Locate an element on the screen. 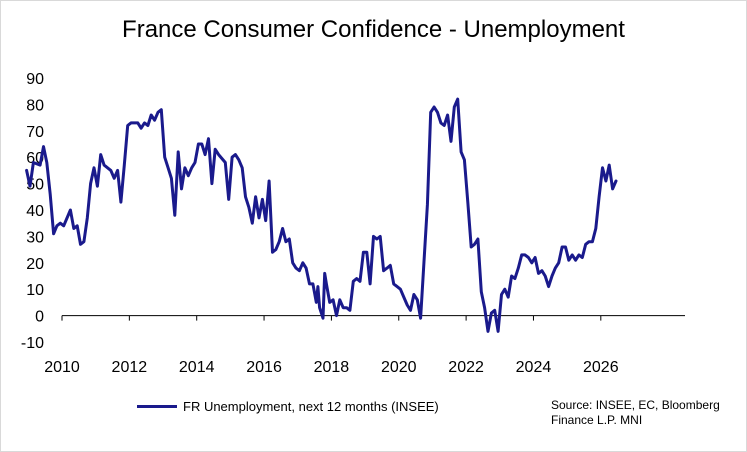 This screenshot has height=452, width=747. x-tick-label: 2014 is located at coordinates (197, 367).